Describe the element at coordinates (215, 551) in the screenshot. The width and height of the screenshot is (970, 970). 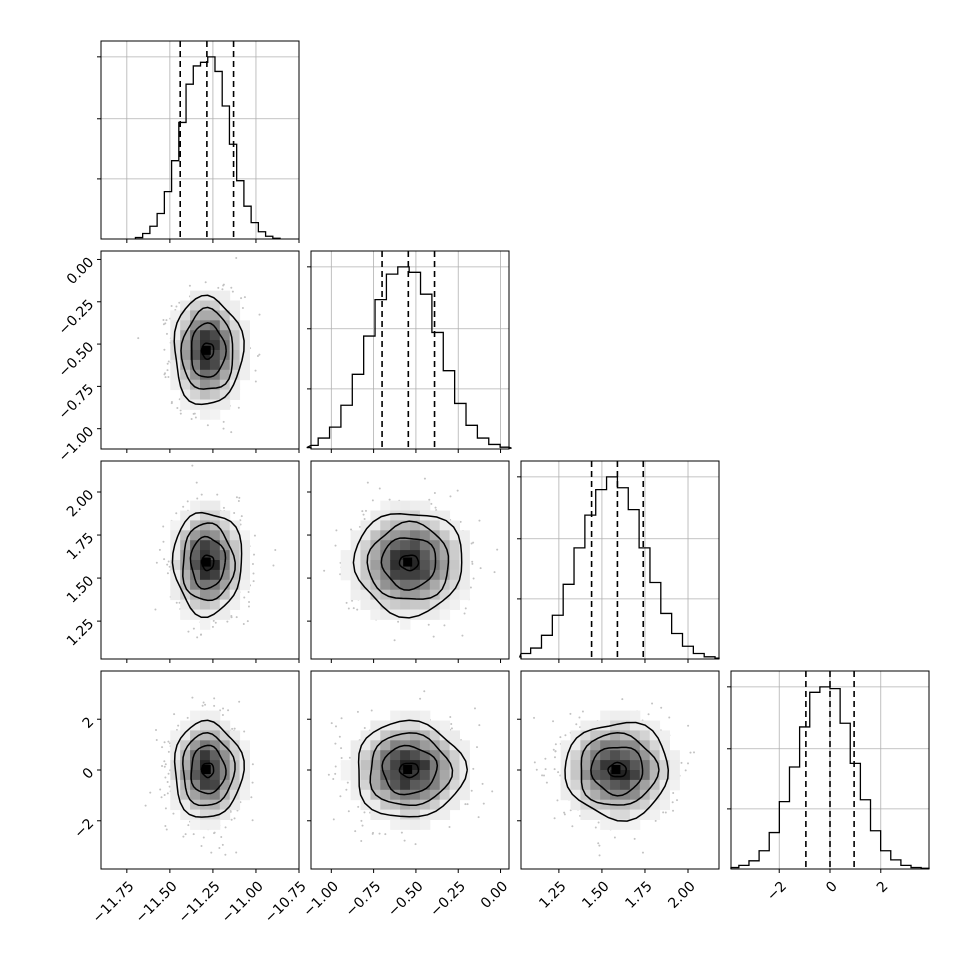
I see `panel-content` at that location.